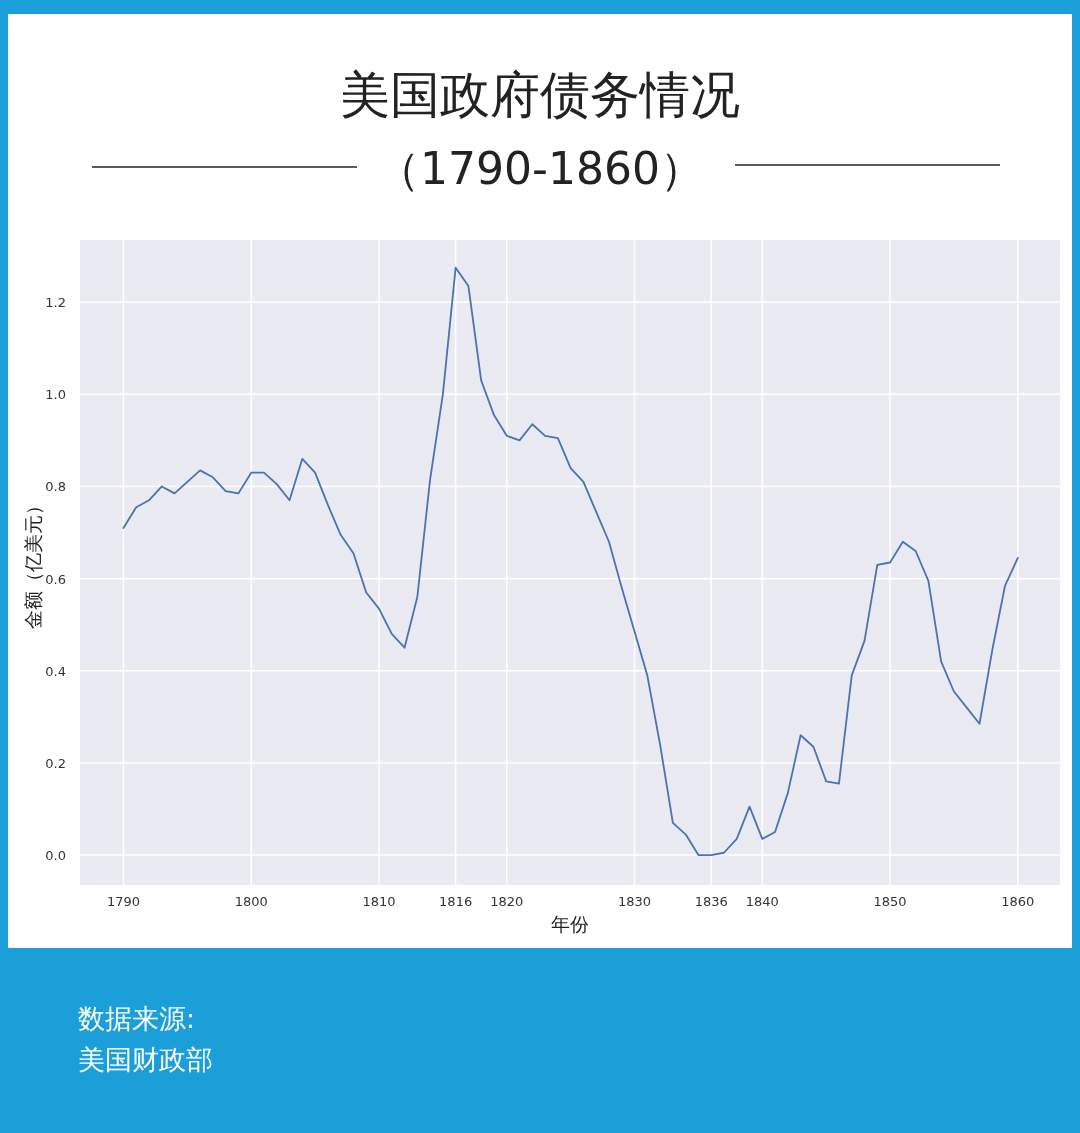  I want to click on text: 美国财政部, so click(145, 1059).